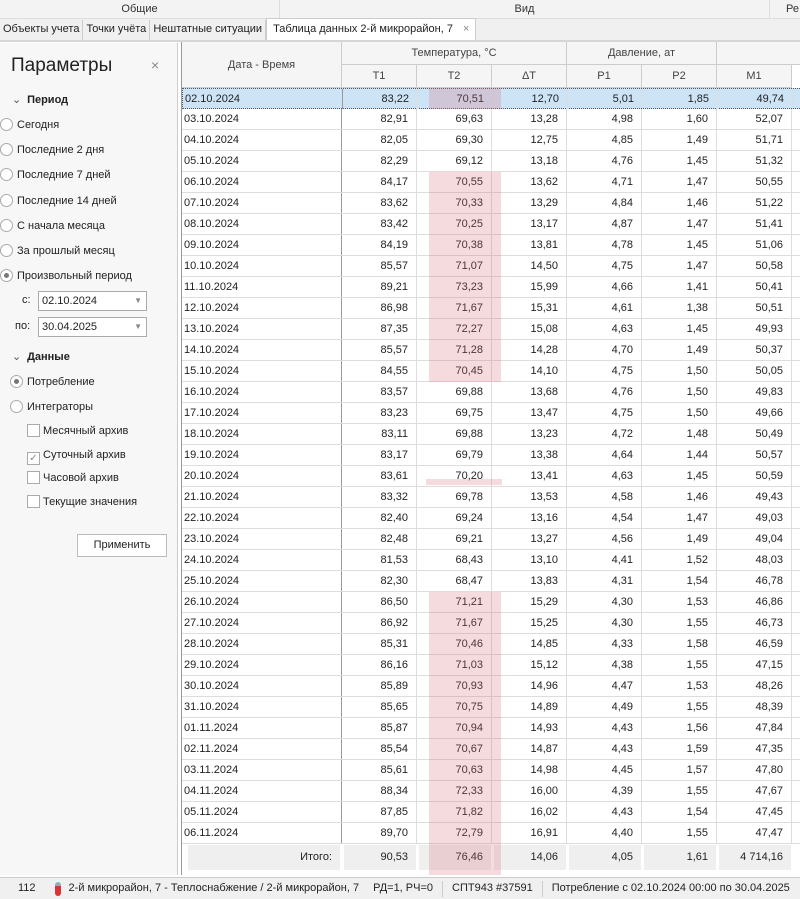 The height and width of the screenshot is (899, 800). What do you see at coordinates (491, 644) in the screenshot?
I see `table-row: 28.10.2024 85,31 70,46 14,85 4,33 1,58 46,59` at bounding box center [491, 644].